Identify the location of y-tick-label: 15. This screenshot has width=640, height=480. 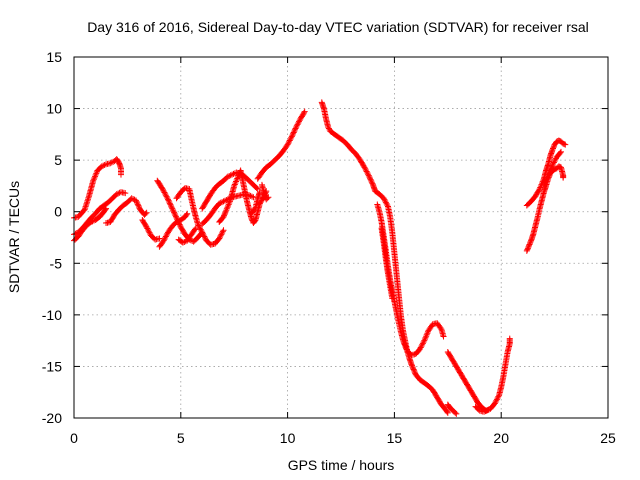
(54, 57).